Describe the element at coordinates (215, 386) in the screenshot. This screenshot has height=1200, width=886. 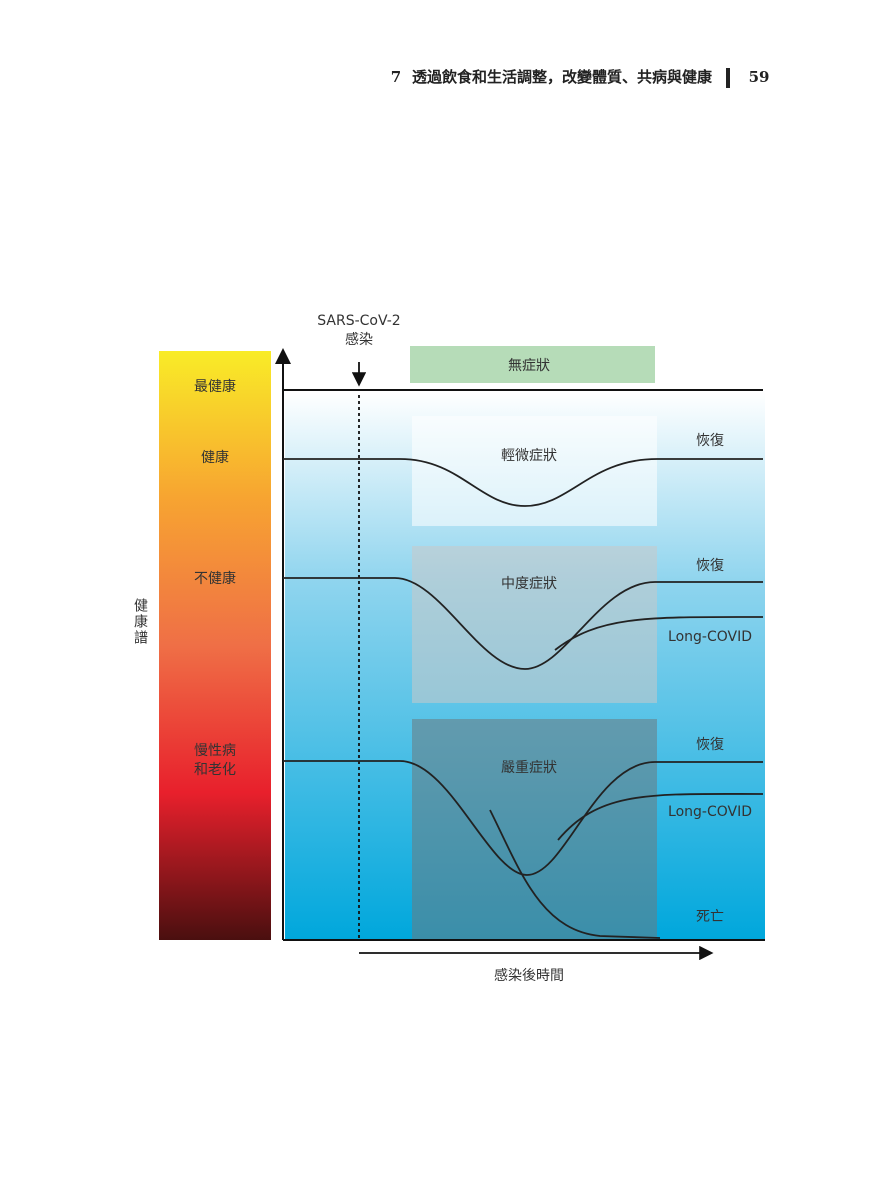
I see `level-label: 最健康` at that location.